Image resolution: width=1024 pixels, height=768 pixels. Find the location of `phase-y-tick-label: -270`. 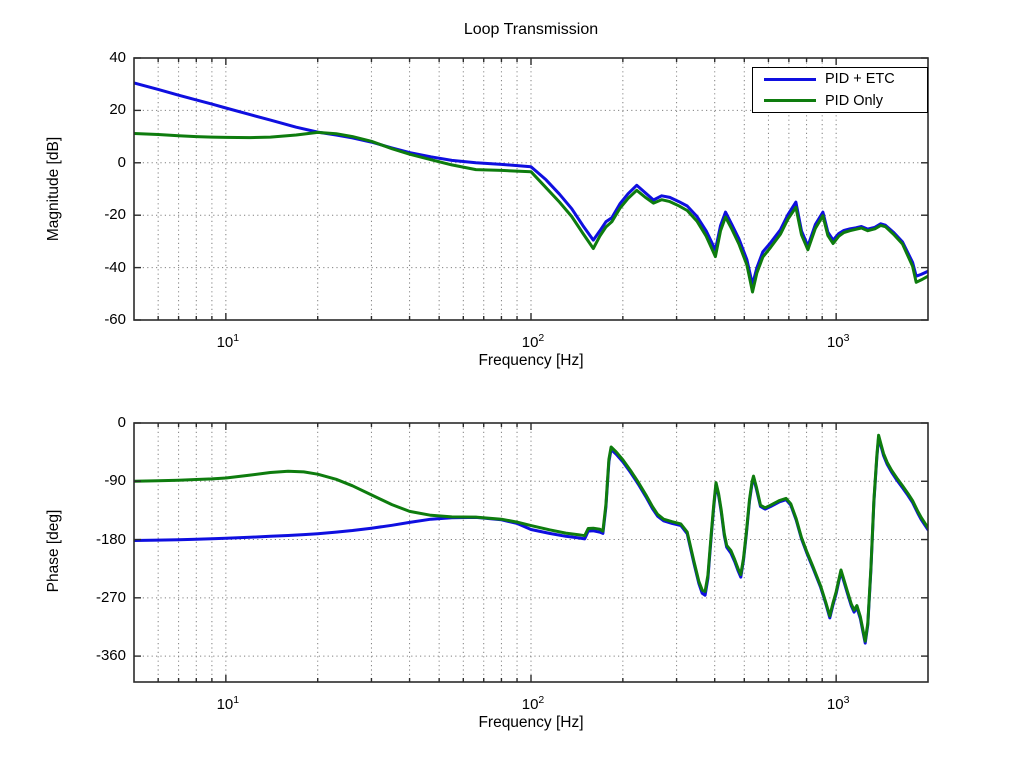

phase-y-tick-label: -270 is located at coordinates (110, 597).